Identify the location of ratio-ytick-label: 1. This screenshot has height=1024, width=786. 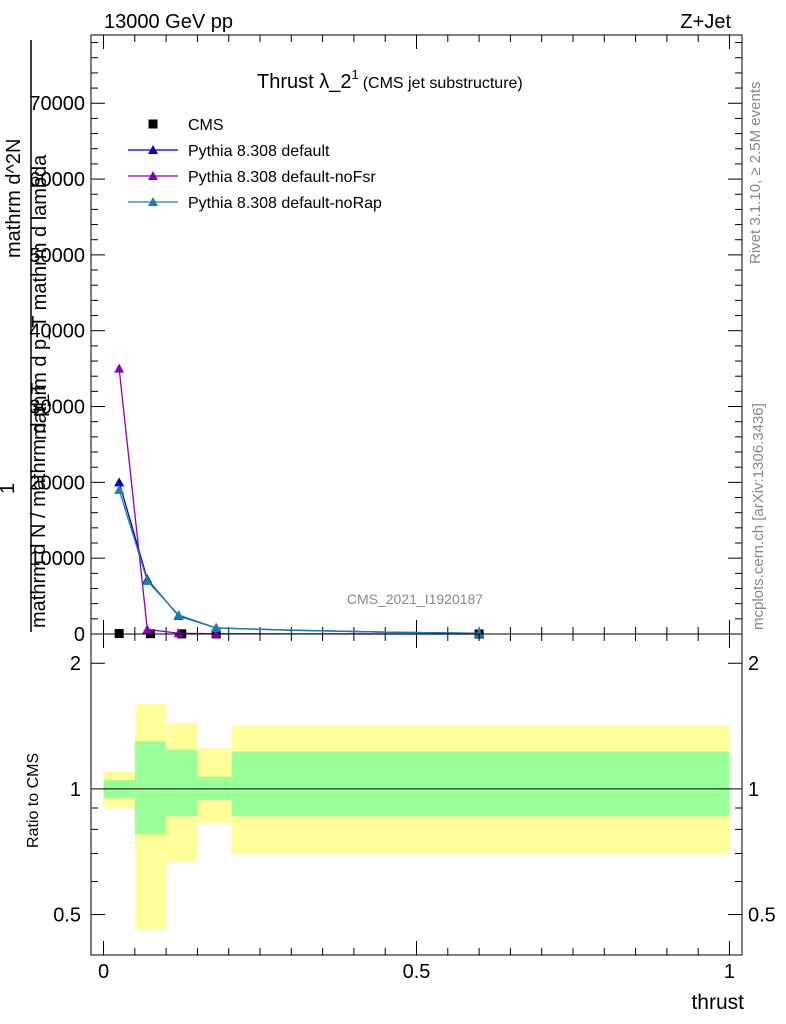
(75, 790).